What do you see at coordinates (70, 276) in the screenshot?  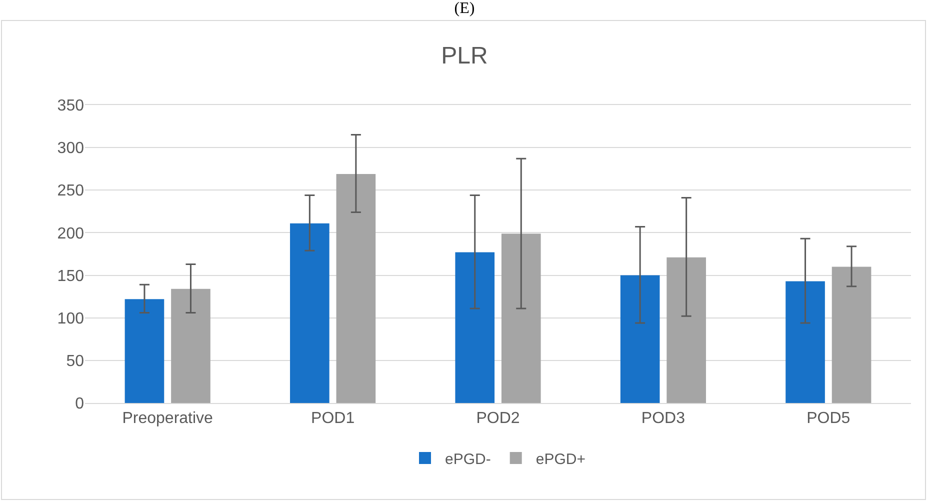 I see `y-tick-label: 150` at bounding box center [70, 276].